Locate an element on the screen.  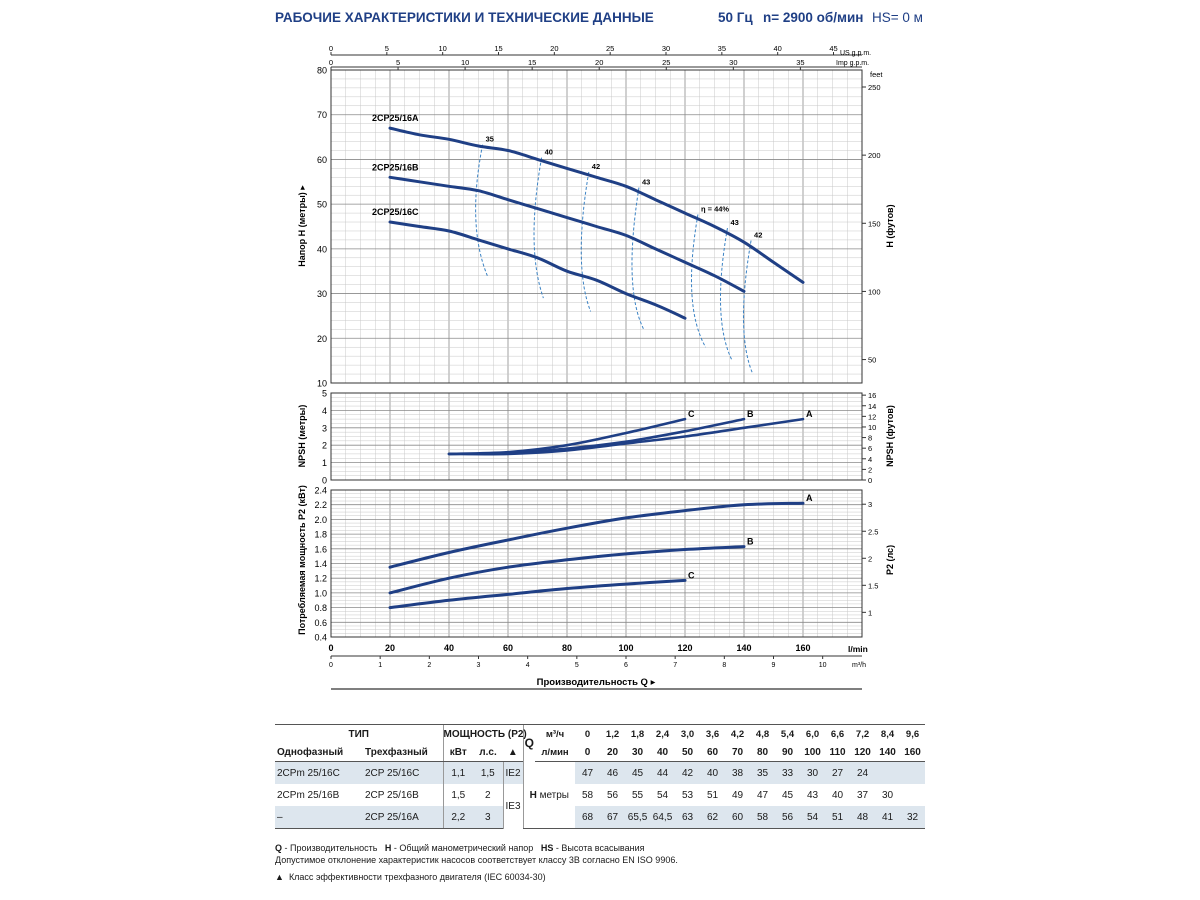
h-label: H метры is located at coordinates (549, 795).